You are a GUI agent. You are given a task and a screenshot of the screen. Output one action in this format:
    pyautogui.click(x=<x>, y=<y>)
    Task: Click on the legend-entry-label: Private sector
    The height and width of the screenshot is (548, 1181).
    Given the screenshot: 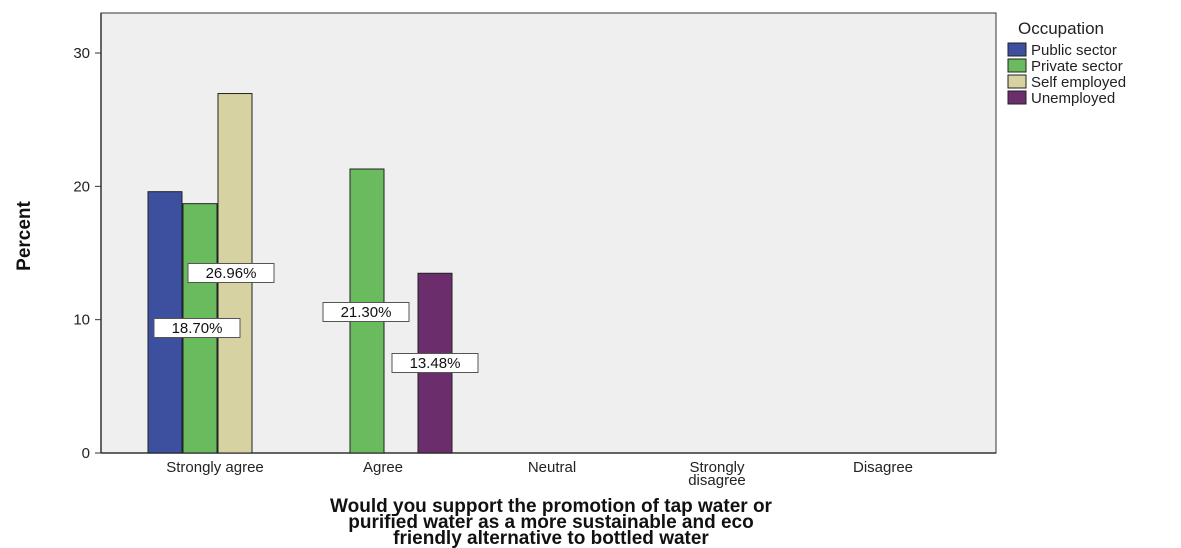 What is the action you would take?
    pyautogui.click(x=1077, y=66)
    